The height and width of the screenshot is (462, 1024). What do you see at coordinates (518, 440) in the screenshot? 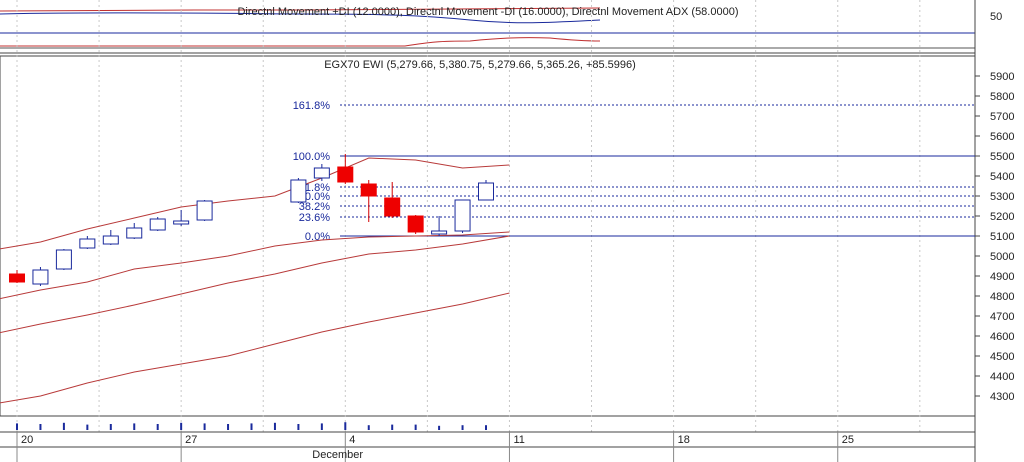
I see `x-tick-label: 11` at bounding box center [518, 440].